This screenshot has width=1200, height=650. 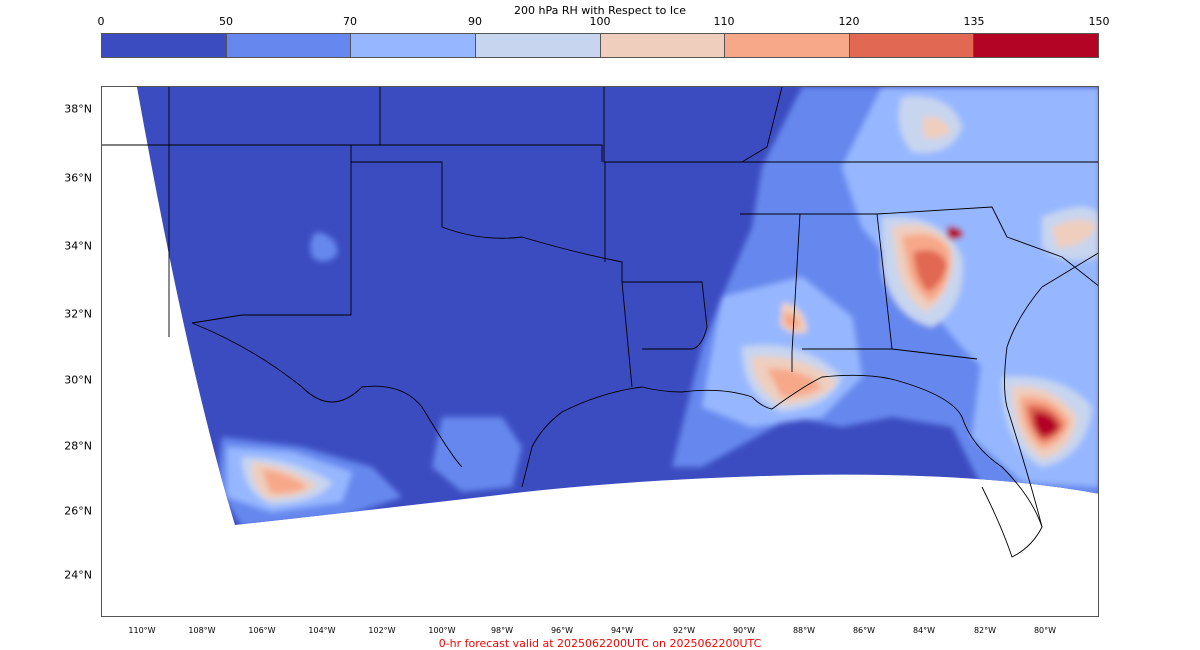 I want to click on colorbar-tick: 135, so click(x=974, y=21).